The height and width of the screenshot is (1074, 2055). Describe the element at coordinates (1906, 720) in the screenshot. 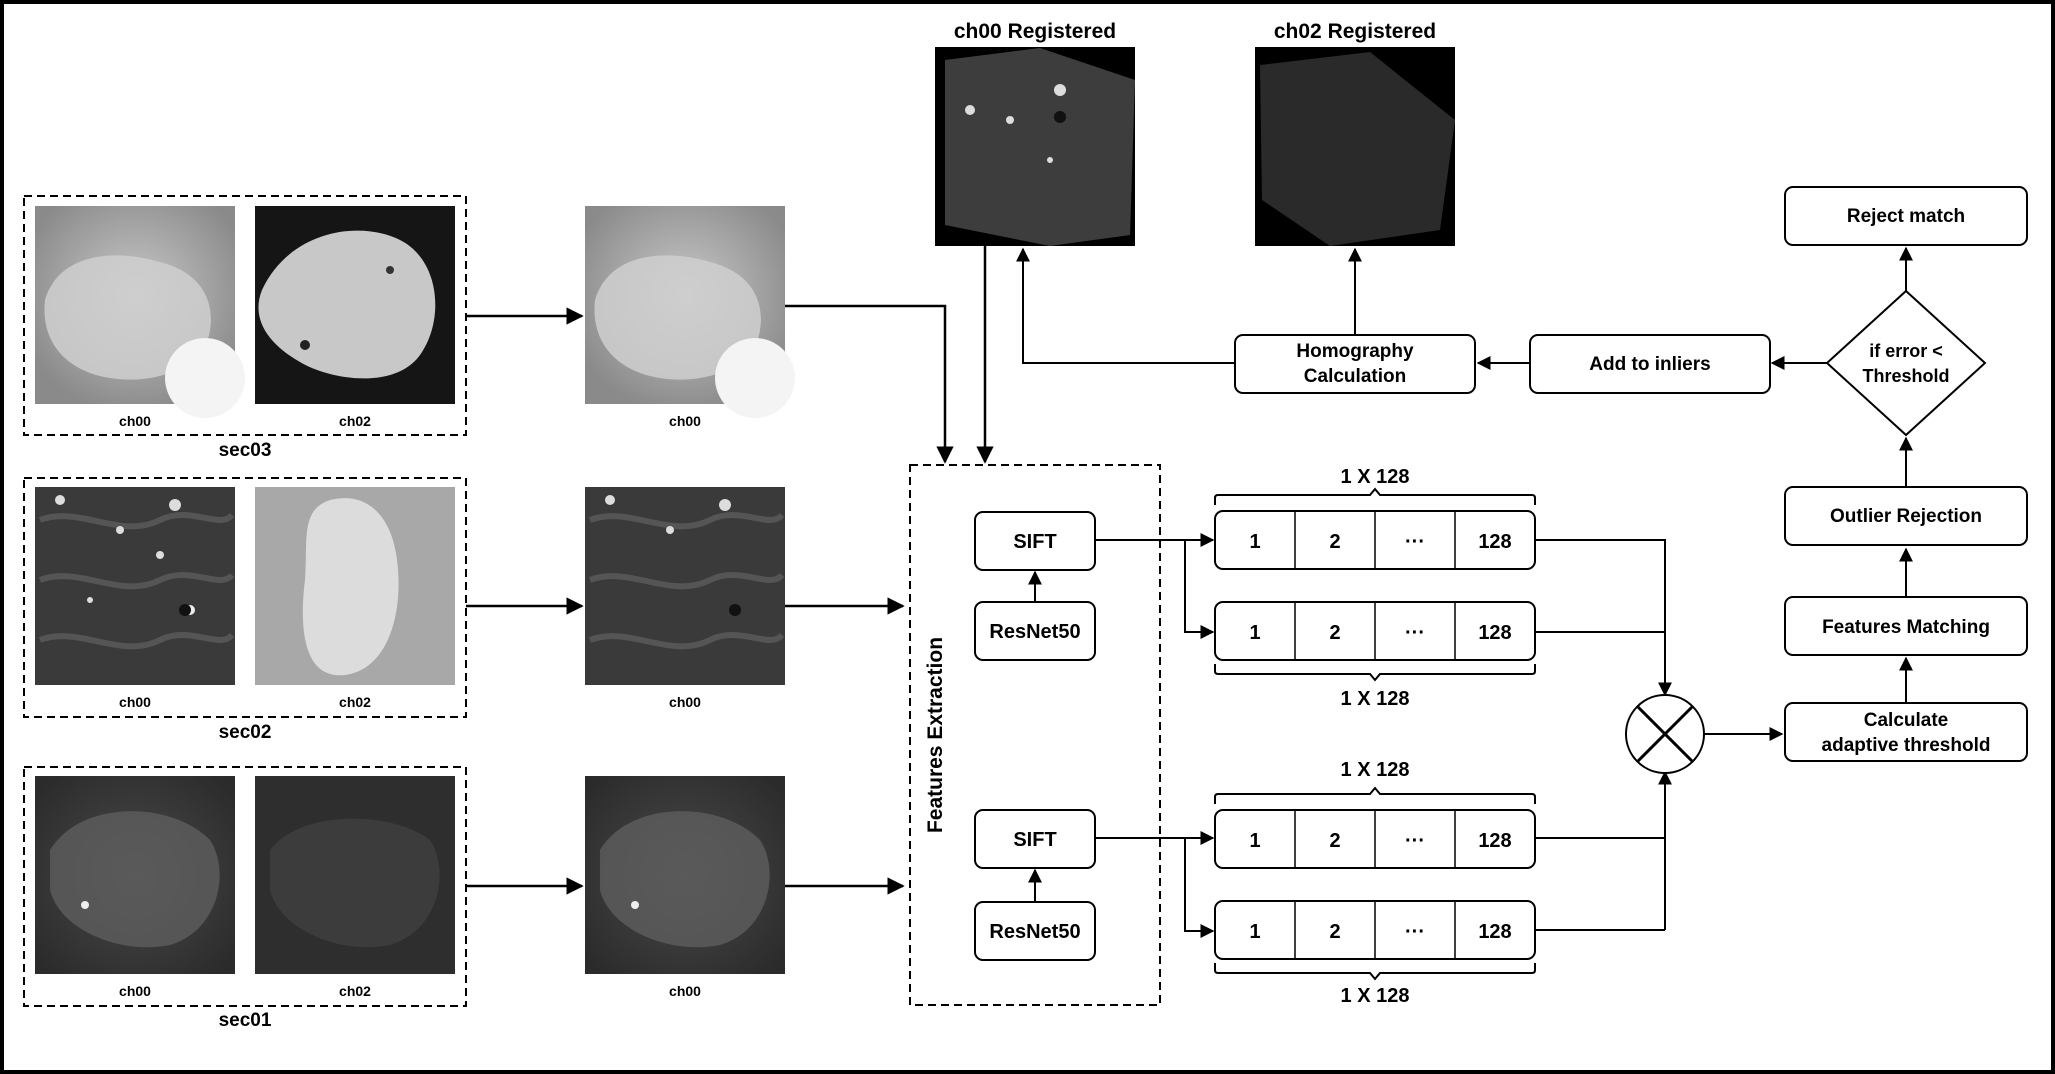

I see `adaptive-threshold-line1: Calculate` at that location.